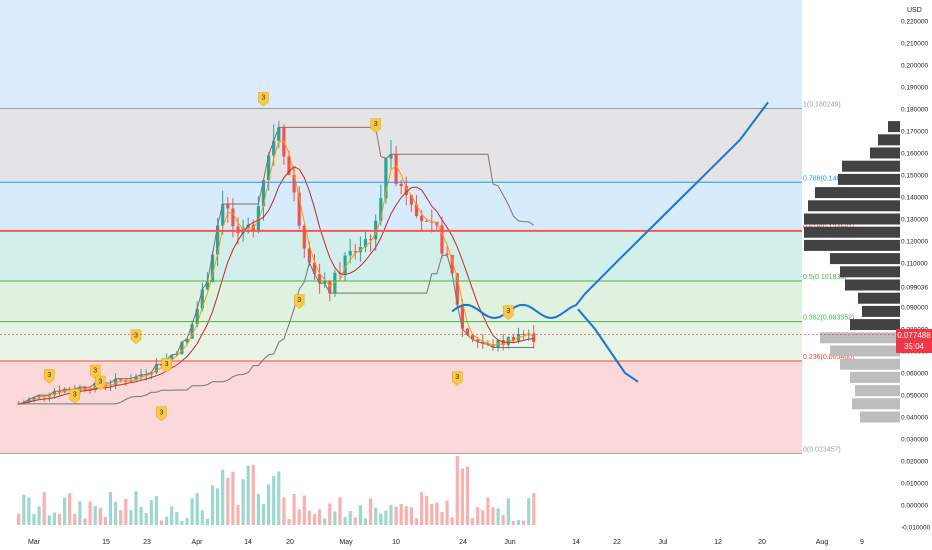  I want to click on price-tick-label: 0.020000, so click(914, 462).